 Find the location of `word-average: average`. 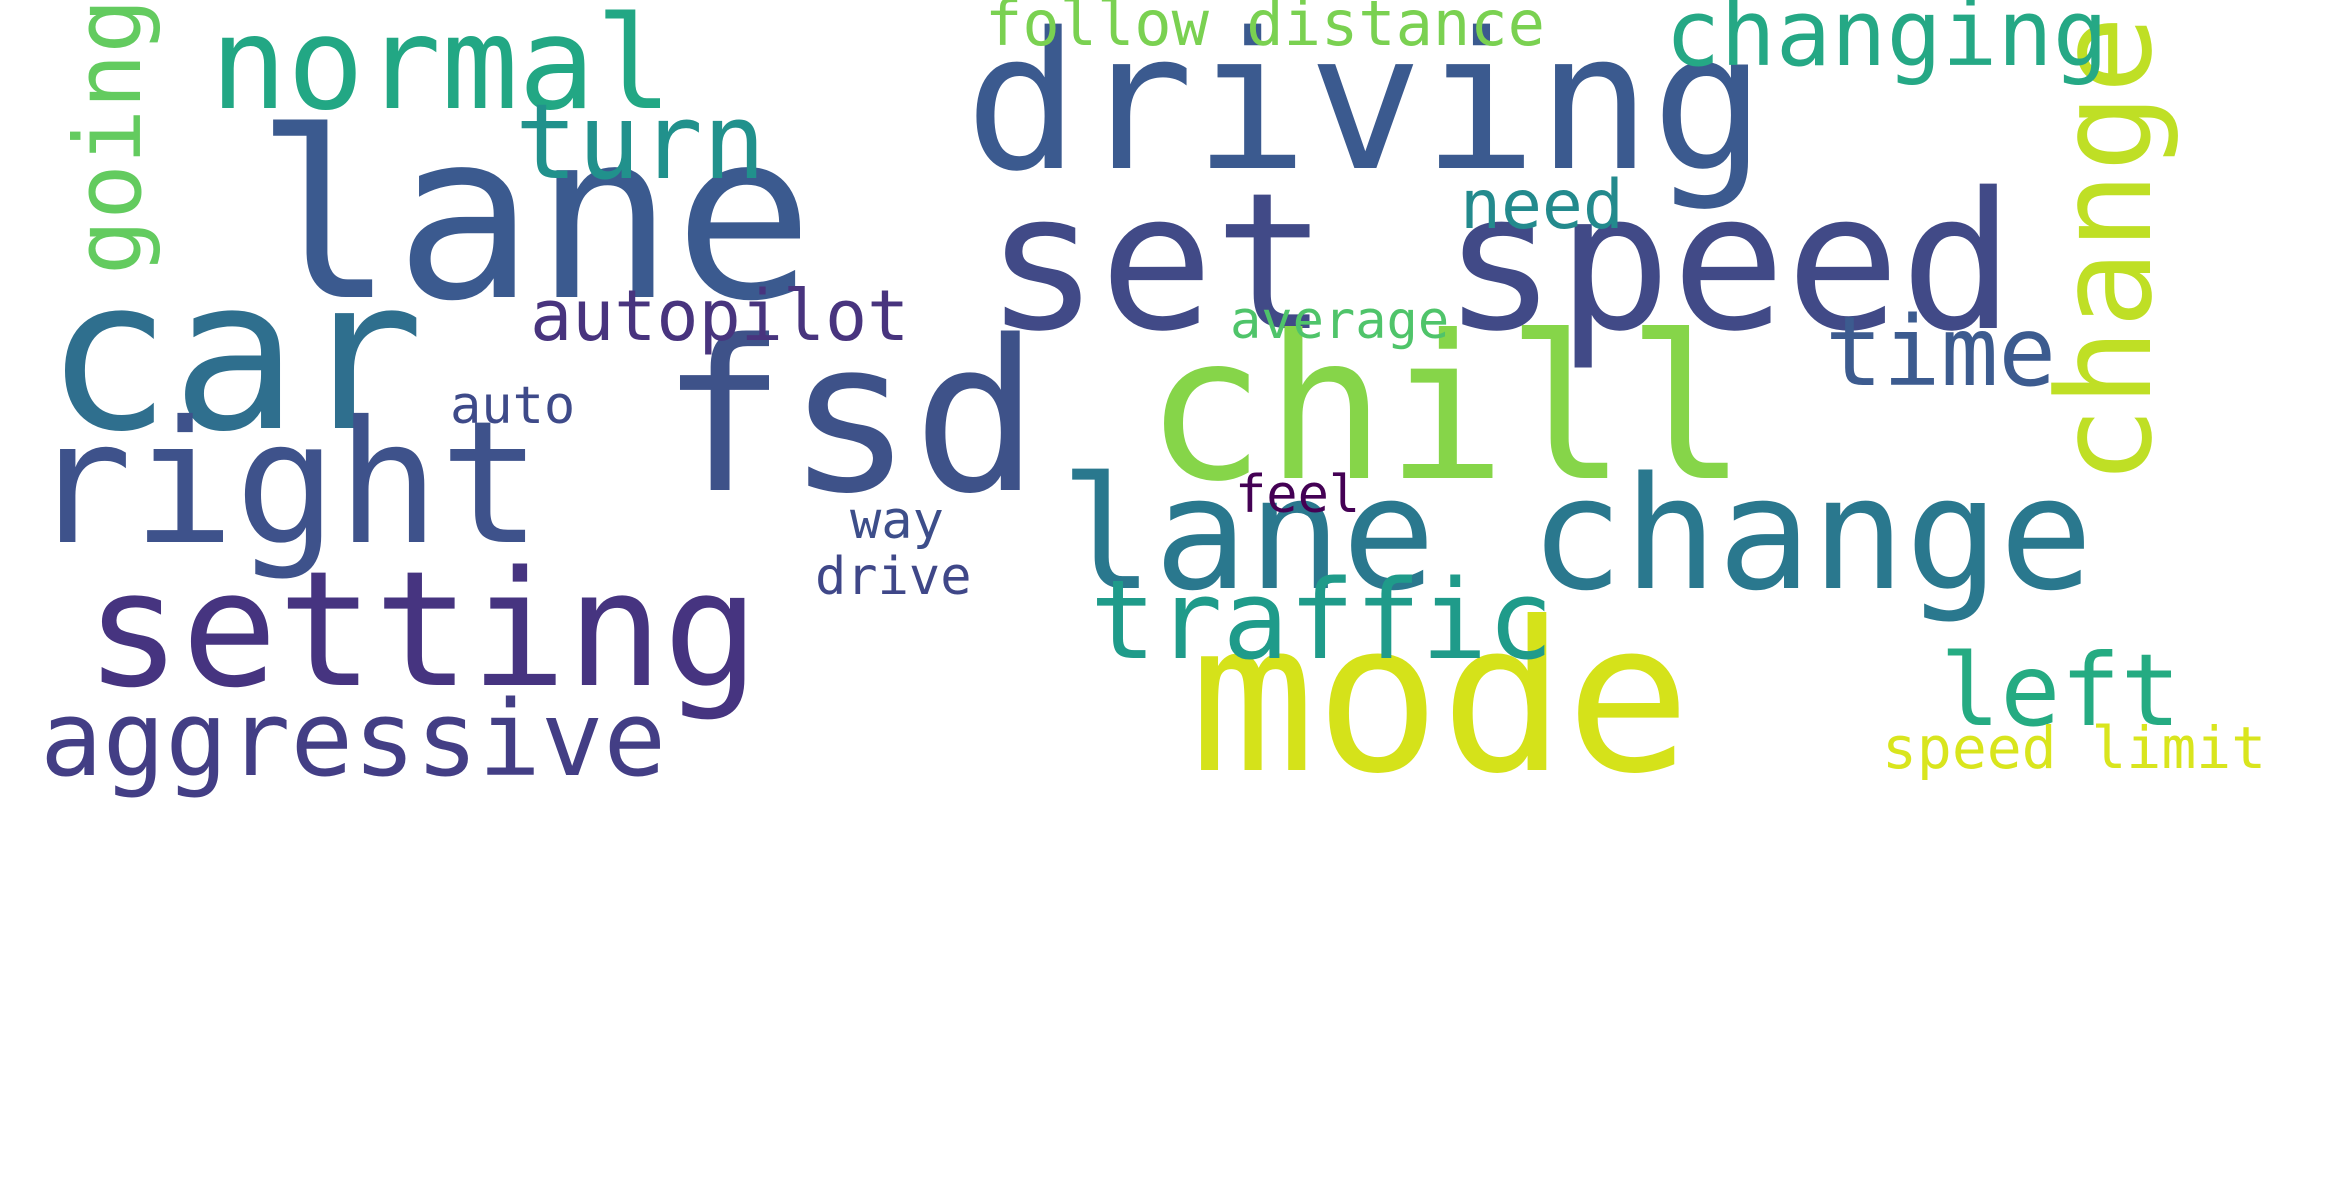

word-average: average is located at coordinates (1339, 321).